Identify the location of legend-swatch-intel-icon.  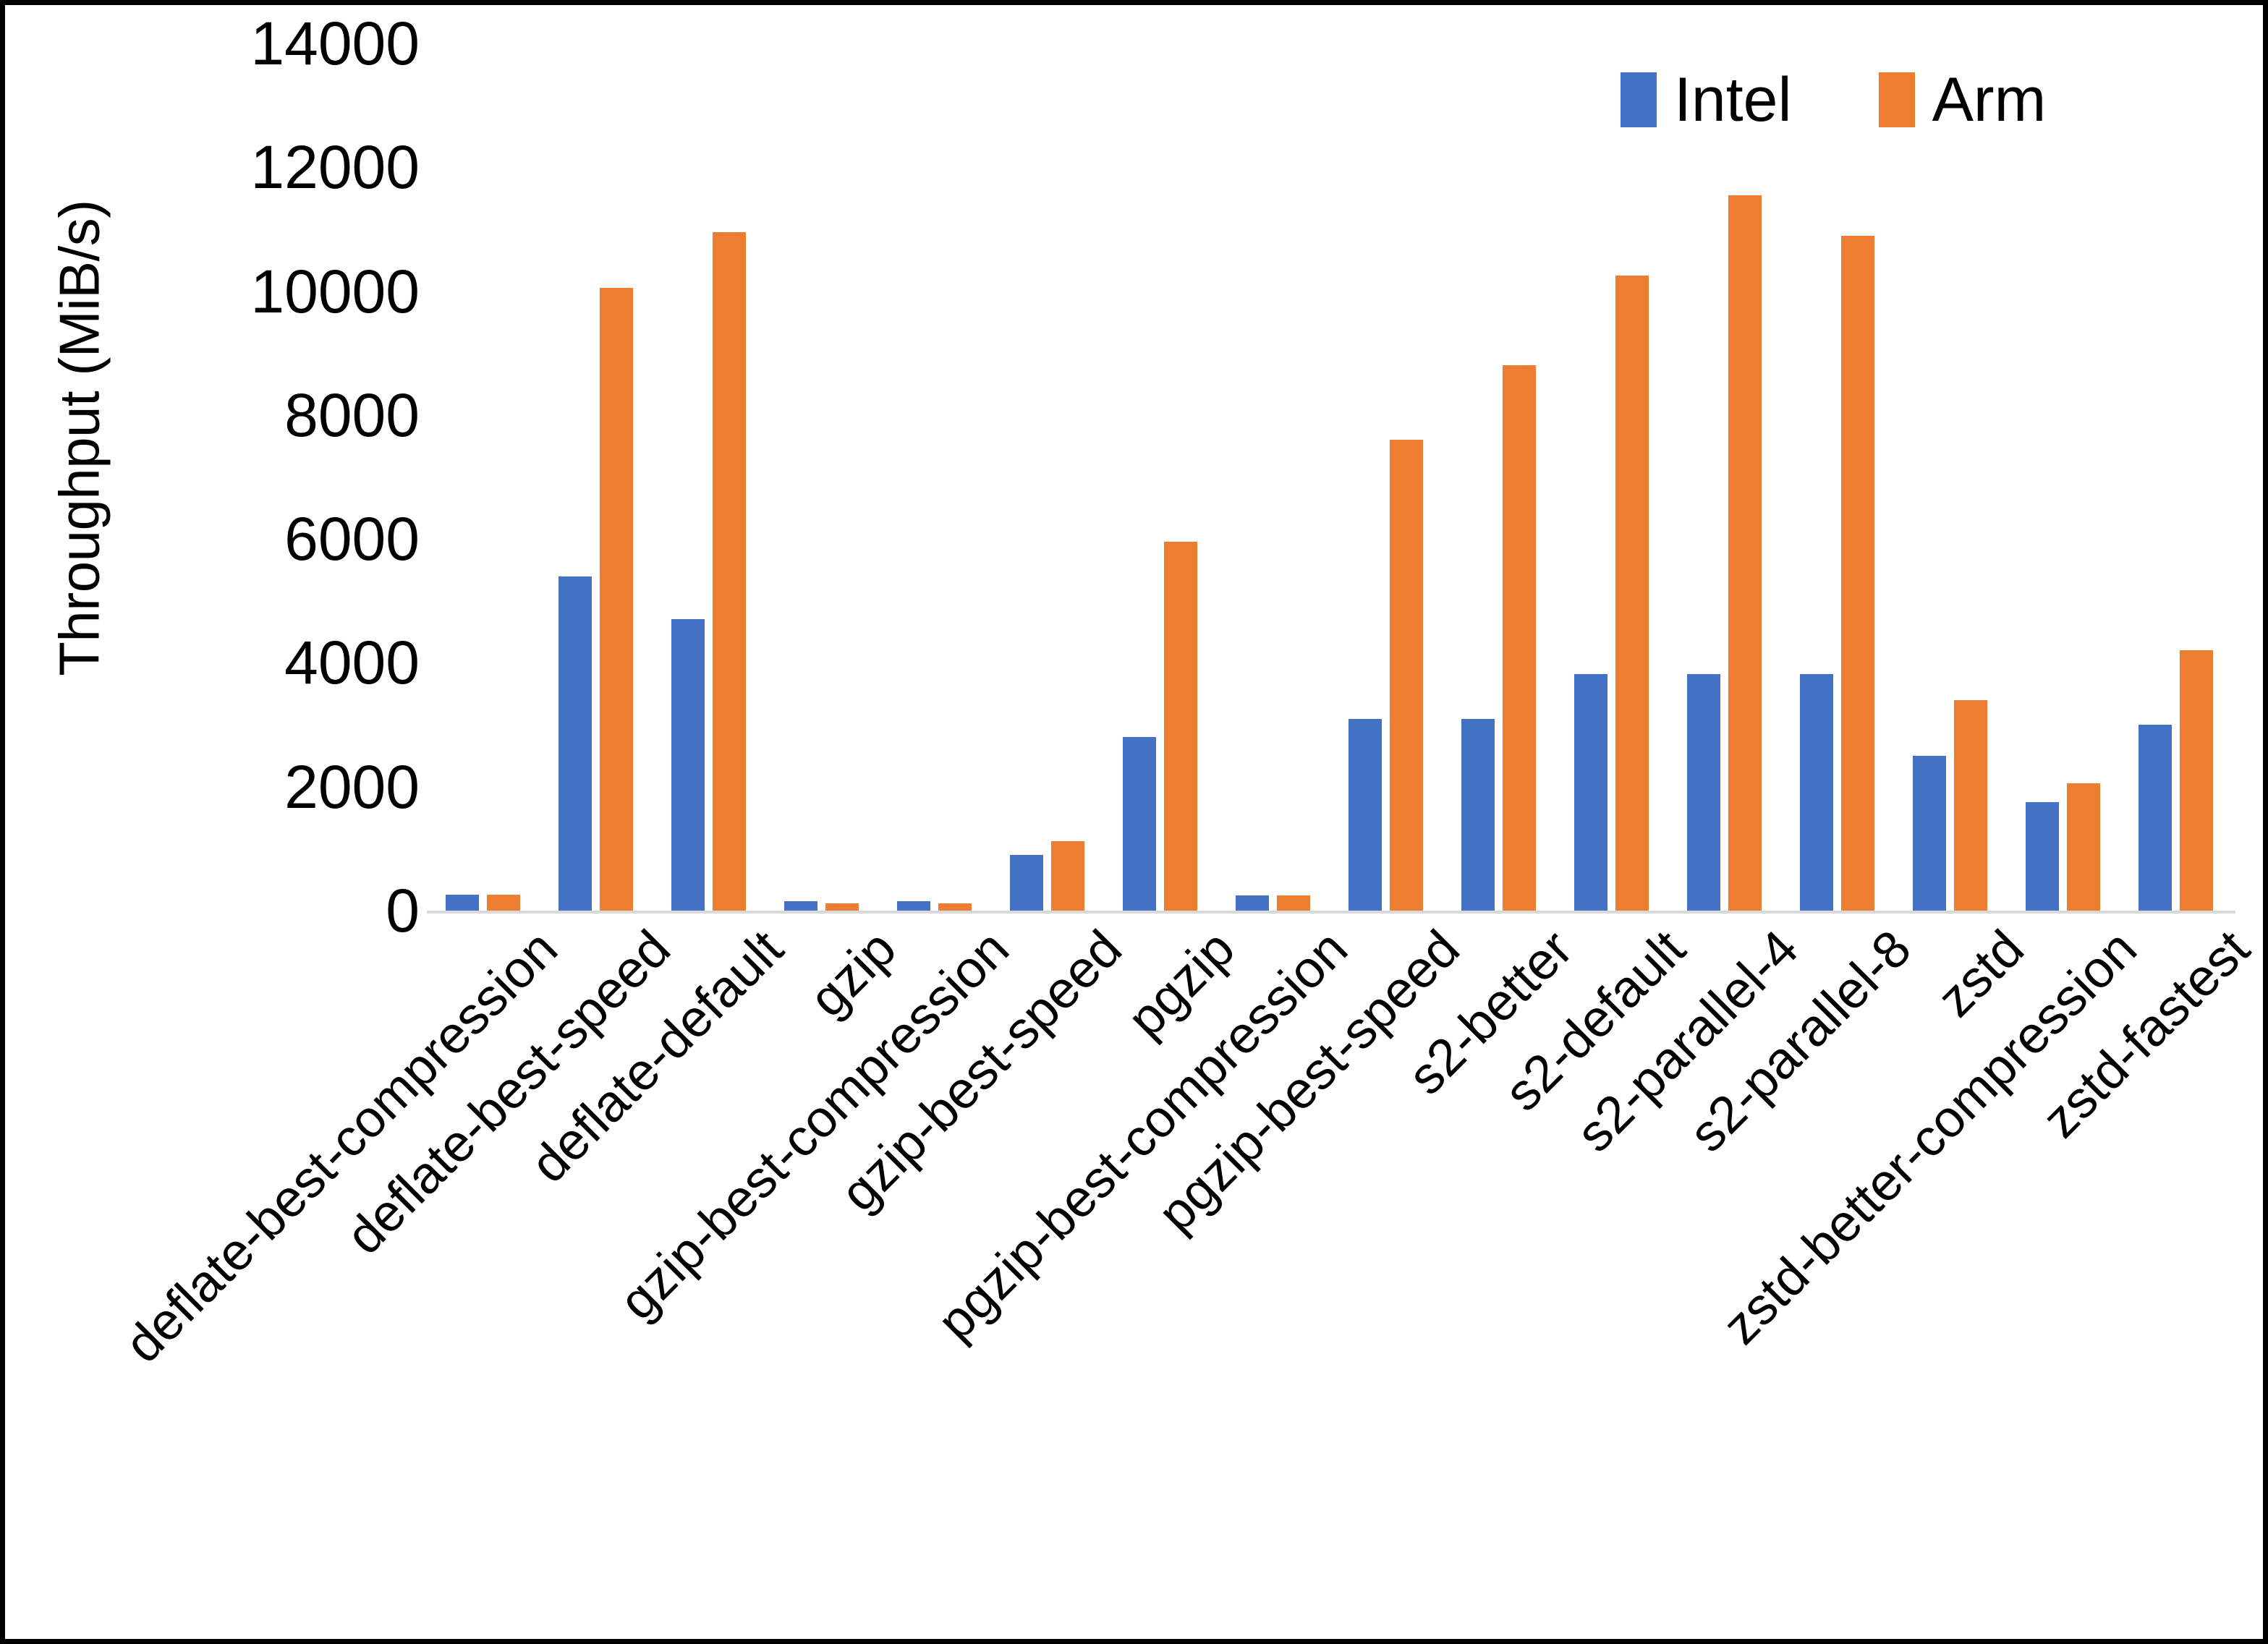
(1639, 99).